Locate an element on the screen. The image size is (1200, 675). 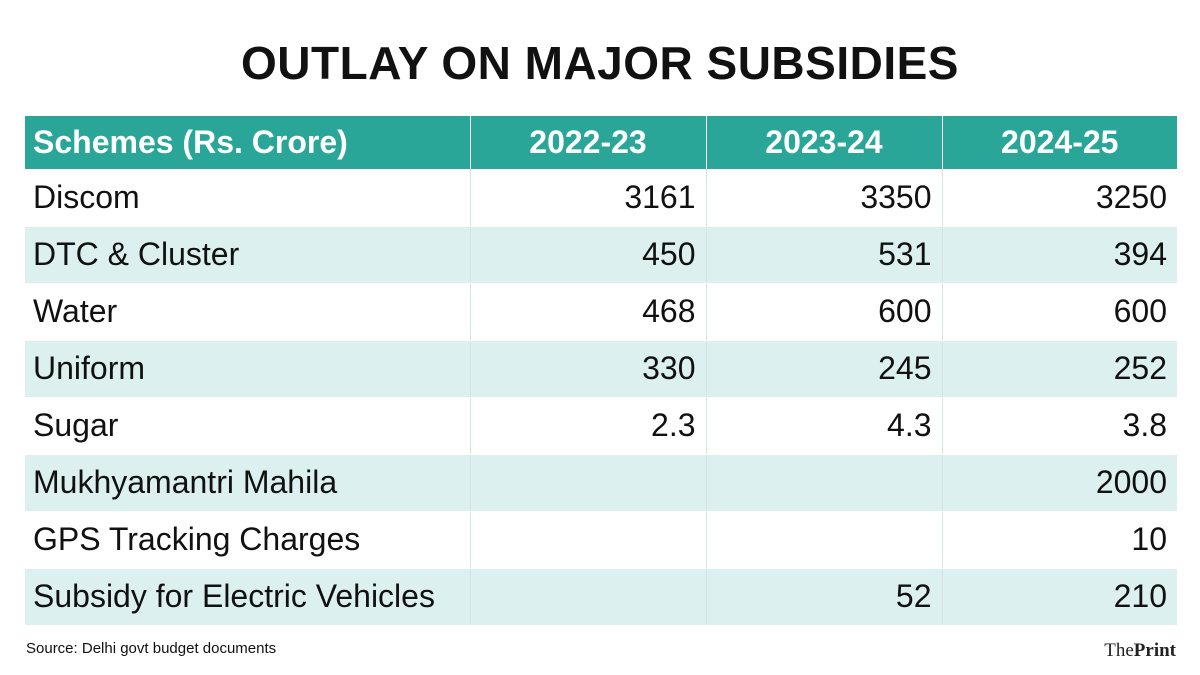
value-2023-24: 3350 is located at coordinates (824, 198).